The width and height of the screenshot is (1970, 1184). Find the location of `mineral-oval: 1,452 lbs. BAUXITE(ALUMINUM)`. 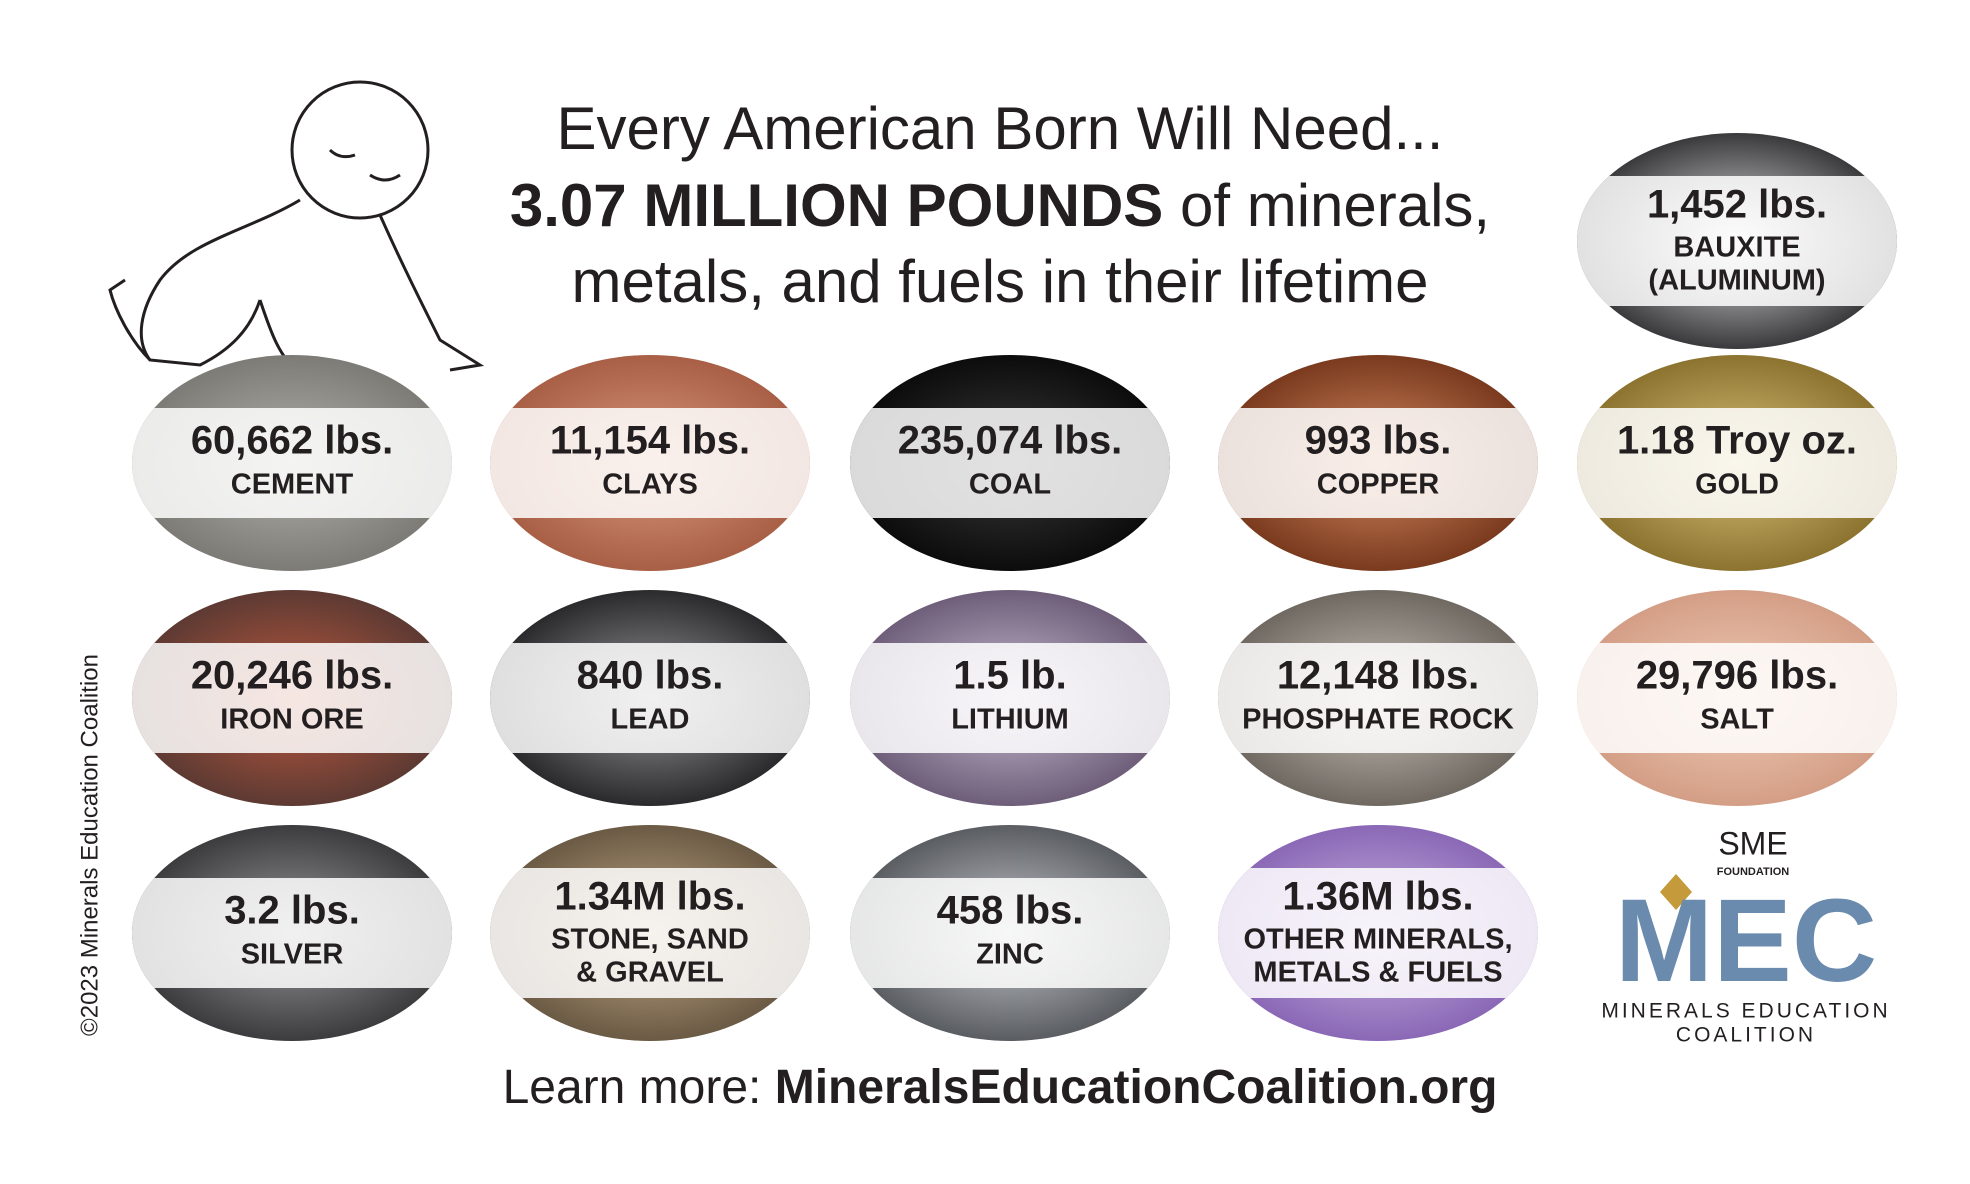

mineral-oval: 1,452 lbs. BAUXITE(ALUMINUM) is located at coordinates (1737, 241).